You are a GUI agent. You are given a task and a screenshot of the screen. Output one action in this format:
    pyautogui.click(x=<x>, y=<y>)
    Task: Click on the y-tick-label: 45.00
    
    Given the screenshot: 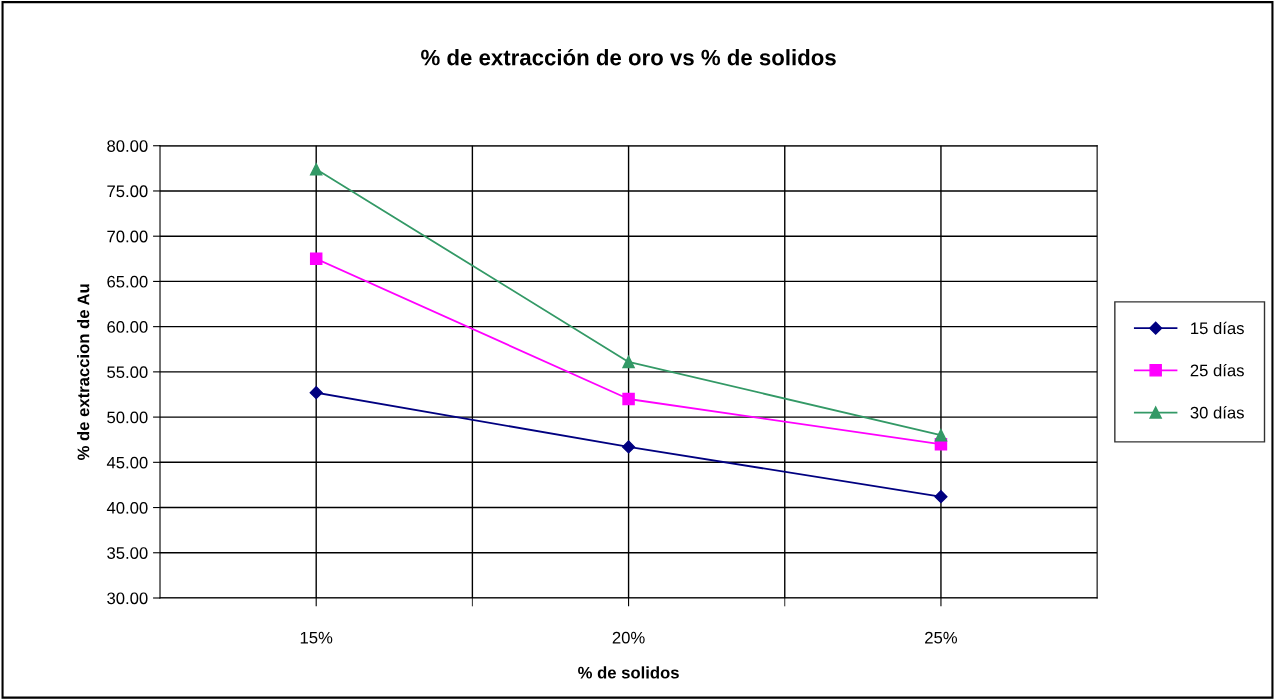 What is the action you would take?
    pyautogui.click(x=127, y=462)
    